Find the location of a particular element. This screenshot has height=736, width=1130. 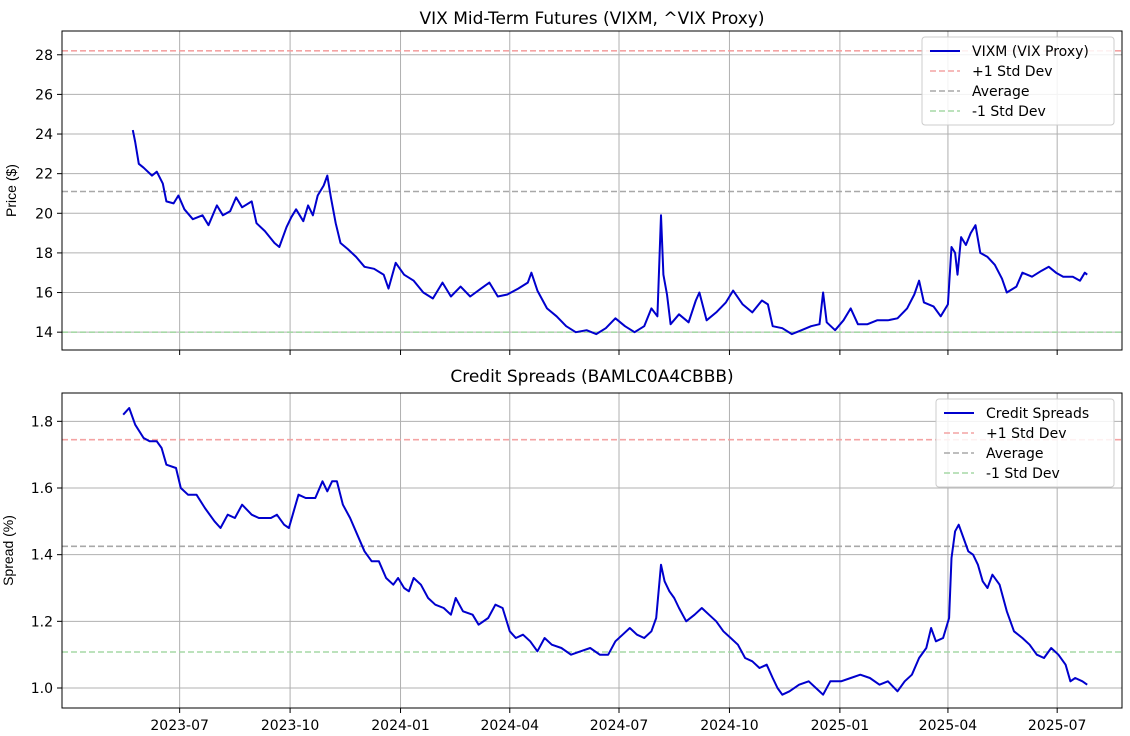

y-tick-label: 20 is located at coordinates (44, 214).